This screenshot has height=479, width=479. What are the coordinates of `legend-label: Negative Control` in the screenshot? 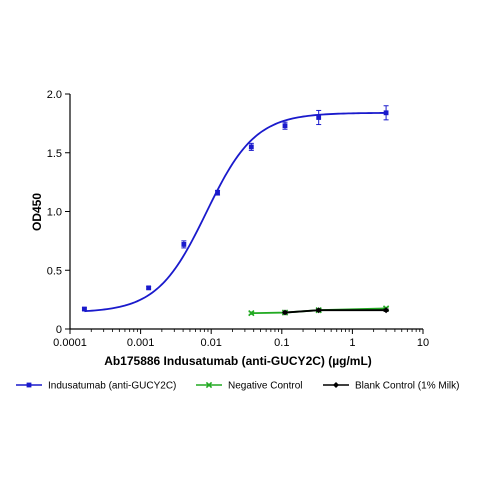 It's located at (265, 386).